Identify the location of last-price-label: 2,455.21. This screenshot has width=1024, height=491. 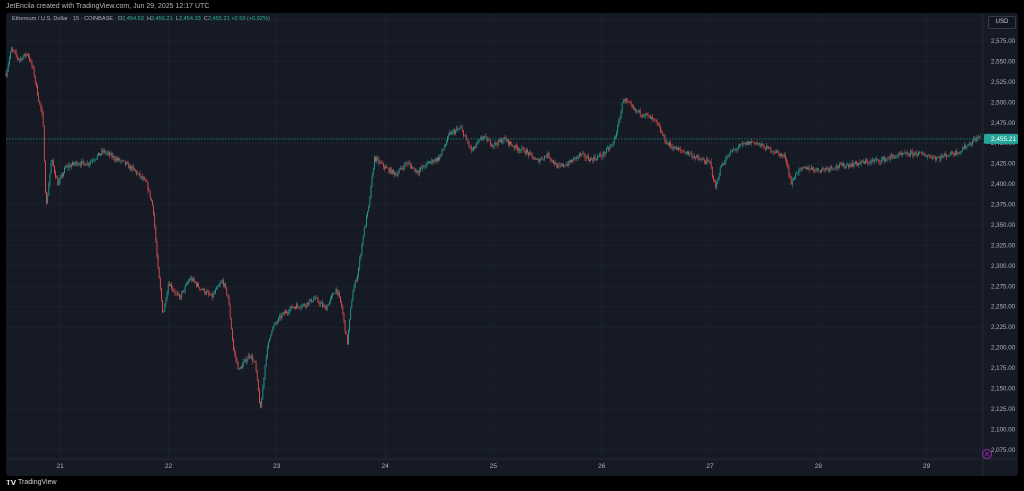
(1003, 139).